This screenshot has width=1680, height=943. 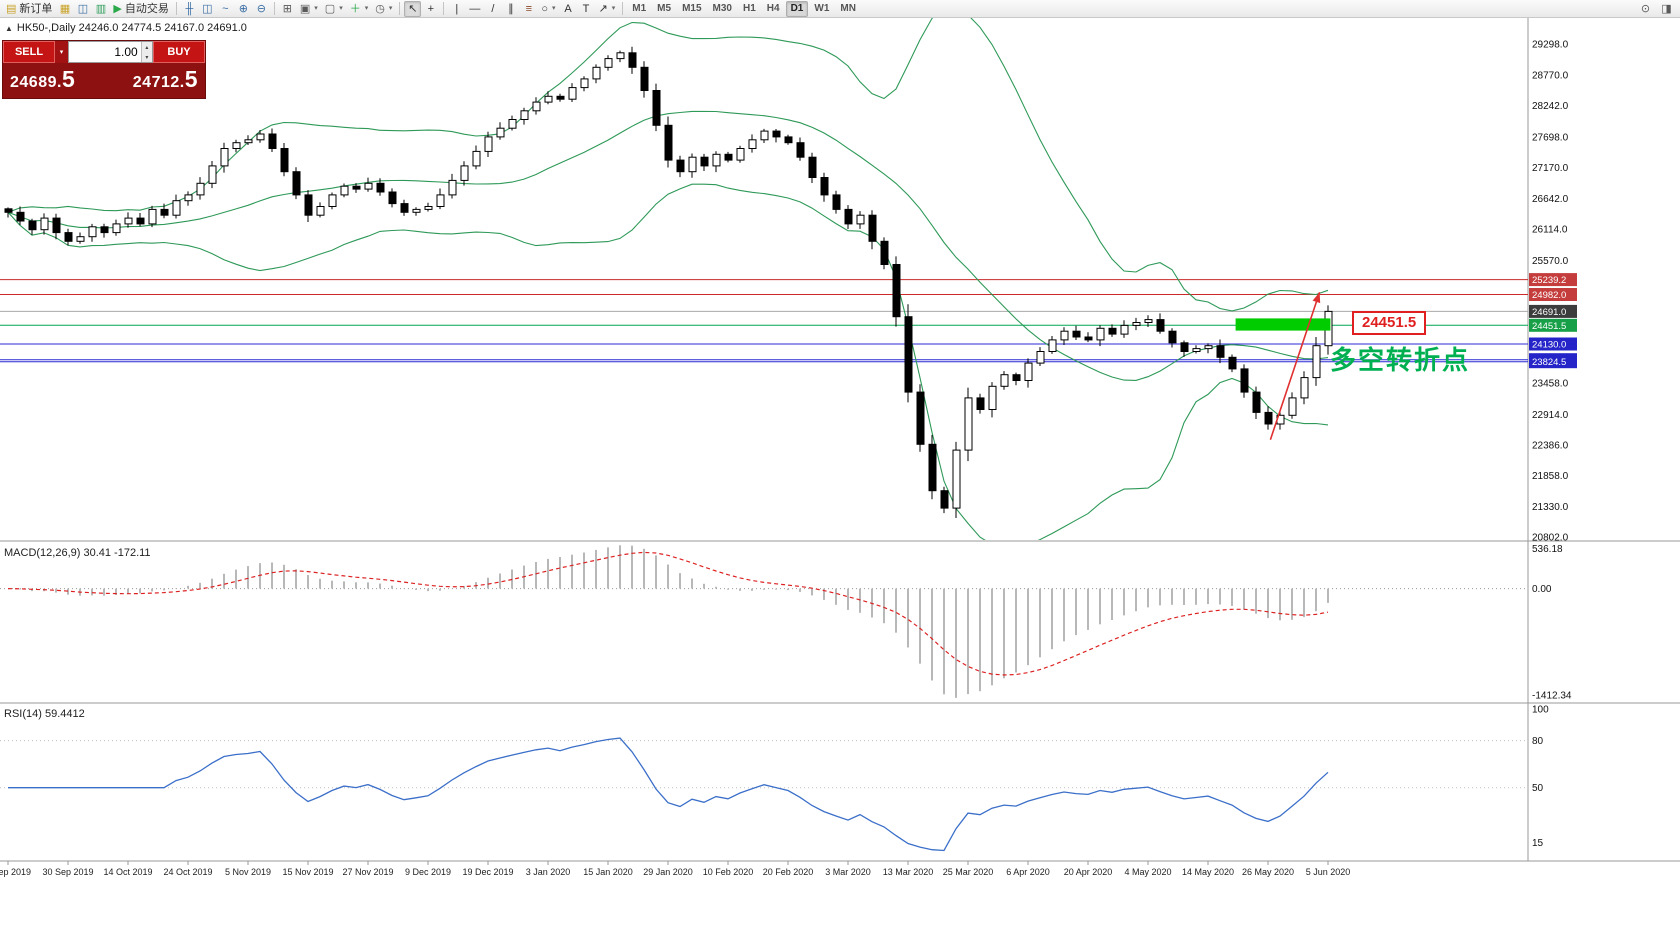 I want to click on line-chart-button: ~, so click(x=225, y=9).